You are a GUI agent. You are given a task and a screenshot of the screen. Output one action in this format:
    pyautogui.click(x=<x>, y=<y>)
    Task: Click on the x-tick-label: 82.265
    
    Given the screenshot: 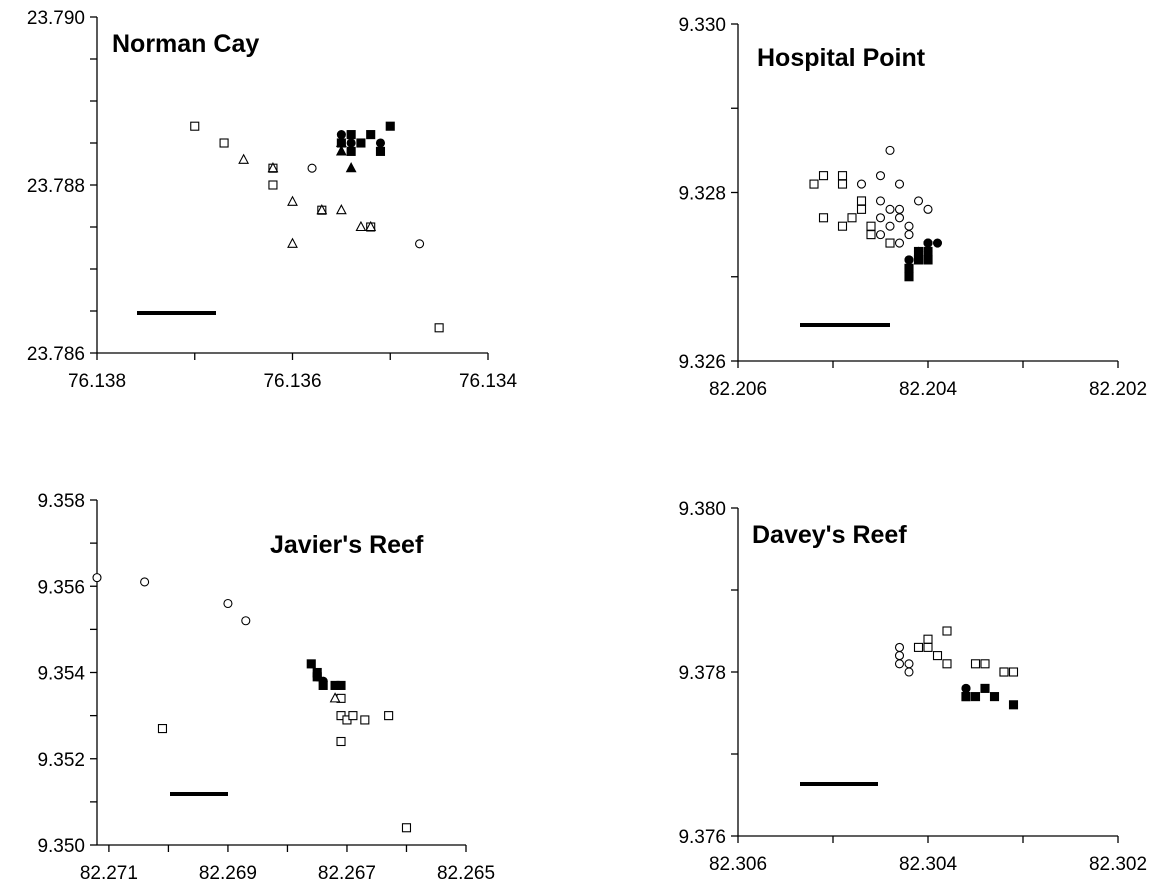 What is the action you would take?
    pyautogui.click(x=466, y=873)
    